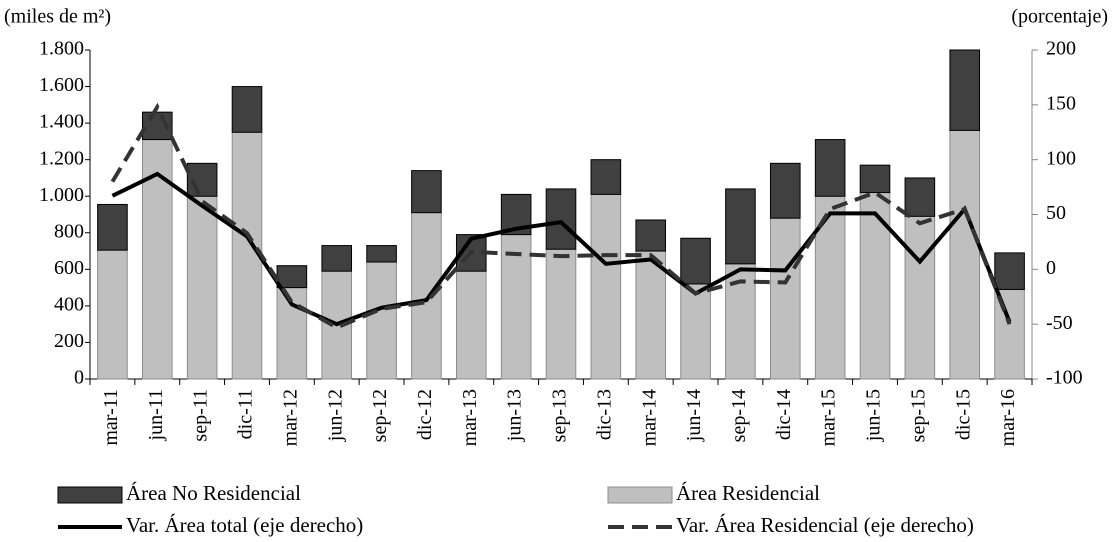 The width and height of the screenshot is (1112, 542). What do you see at coordinates (1061, 103) in the screenshot?
I see `y2-tick-label: 150` at bounding box center [1061, 103].